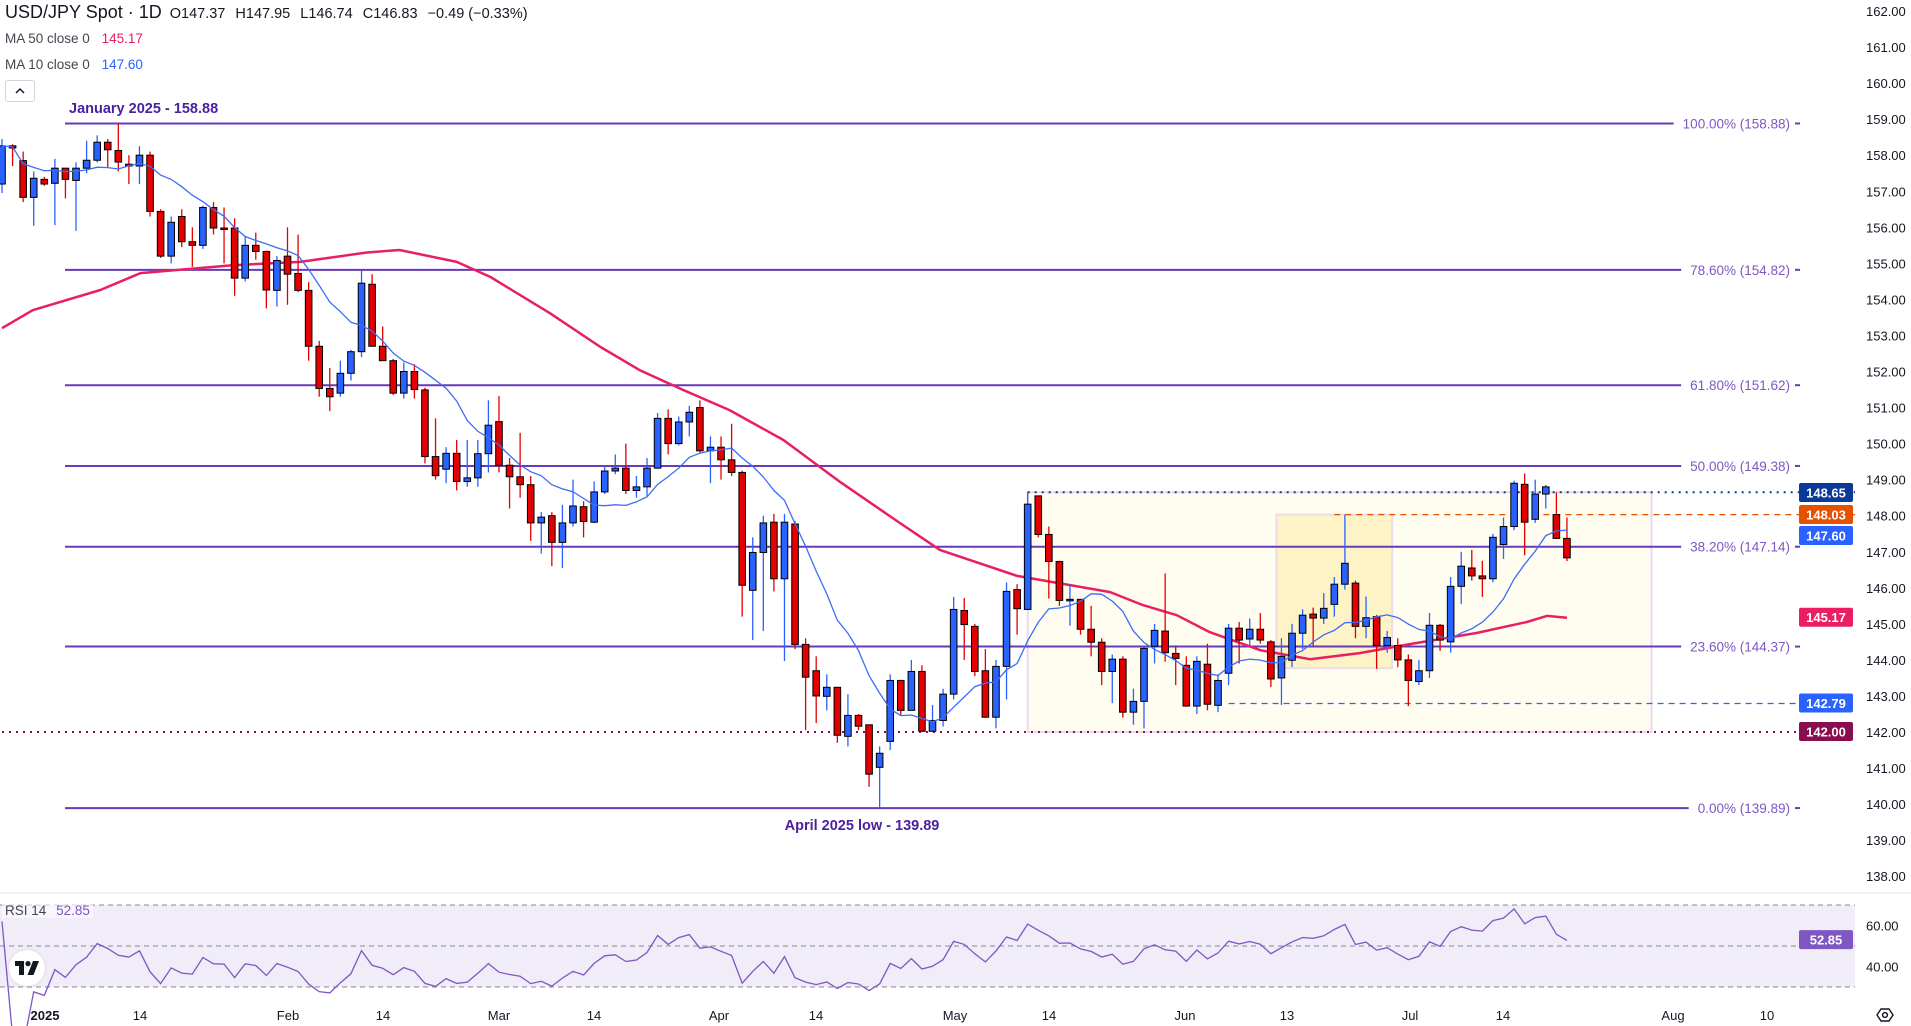  What do you see at coordinates (269, 65) in the screenshot?
I see `indicator-ma10: MA 10 close 0 147.60` at bounding box center [269, 65].